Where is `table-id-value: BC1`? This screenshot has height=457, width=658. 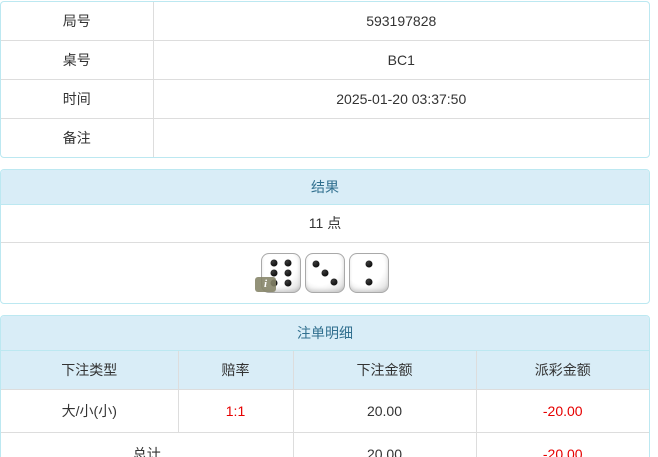 table-id-value: BC1 is located at coordinates (400, 60).